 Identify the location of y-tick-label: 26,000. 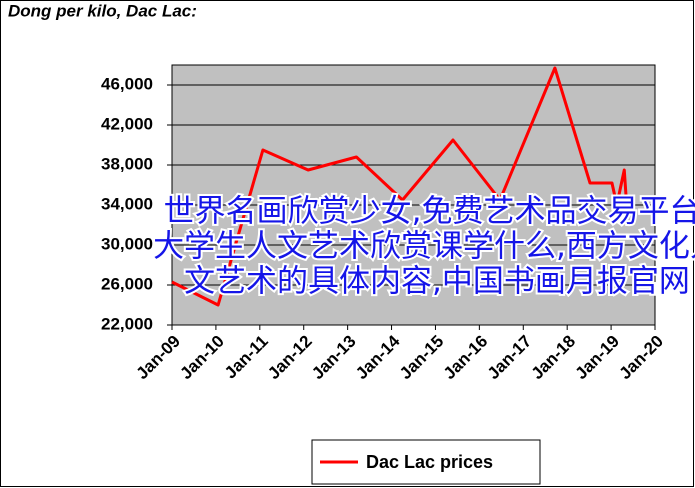
(127, 283).